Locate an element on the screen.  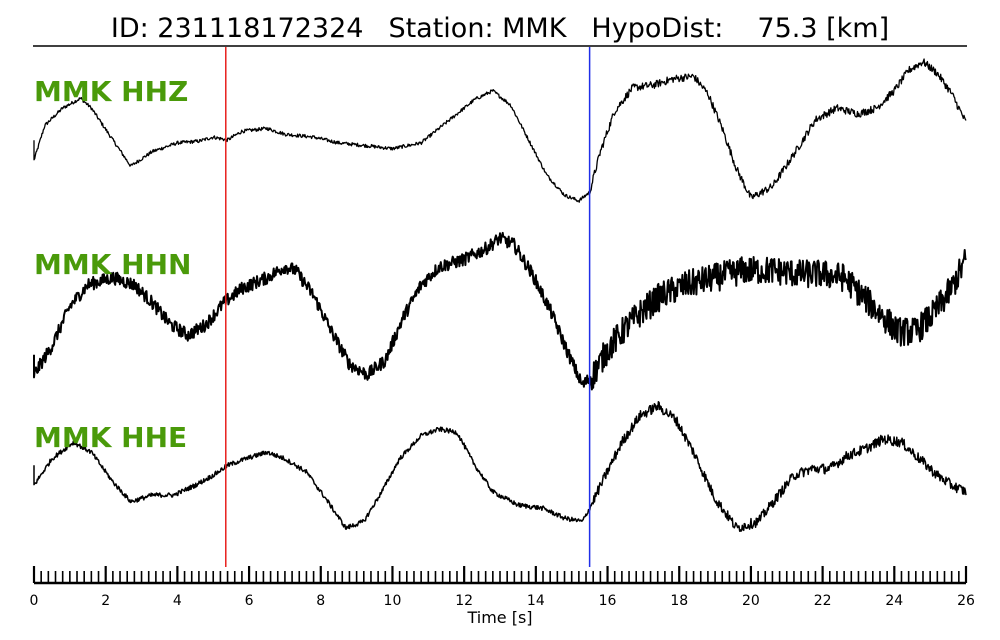
channel-label: MMK HHE is located at coordinates (110, 437).